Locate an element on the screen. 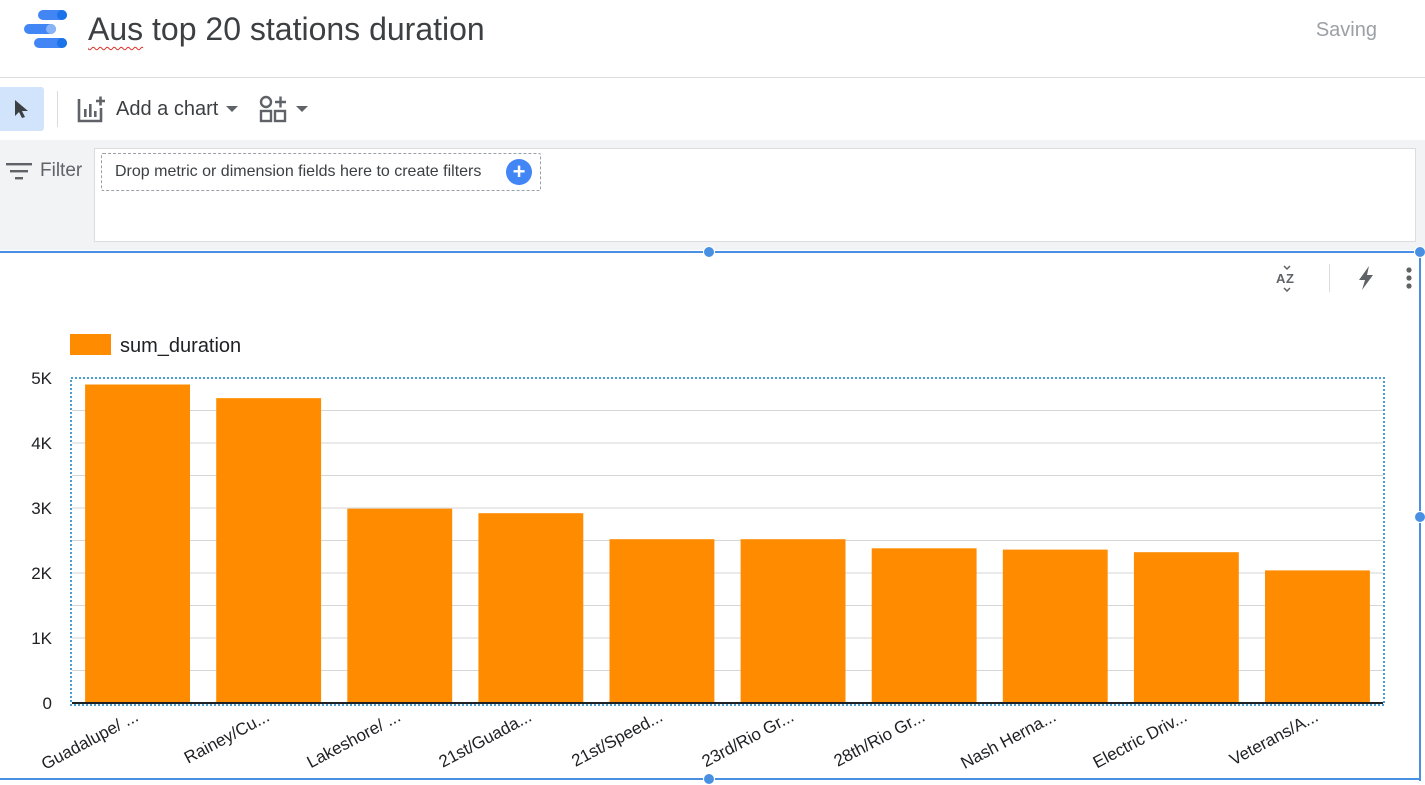  sort-az-icon: A Z is located at coordinates (1287, 278).